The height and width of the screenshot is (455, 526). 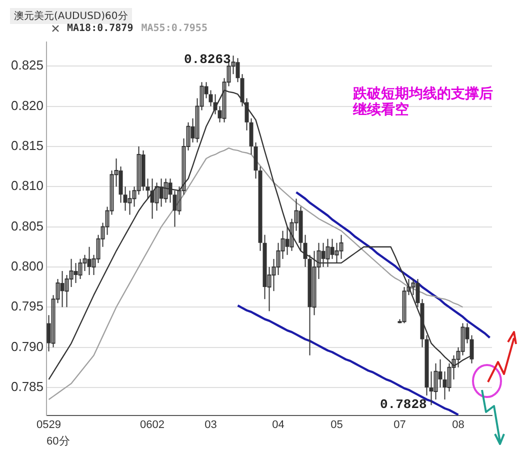 What do you see at coordinates (210, 425) in the screenshot?
I see `x-tick-label: 03` at bounding box center [210, 425].